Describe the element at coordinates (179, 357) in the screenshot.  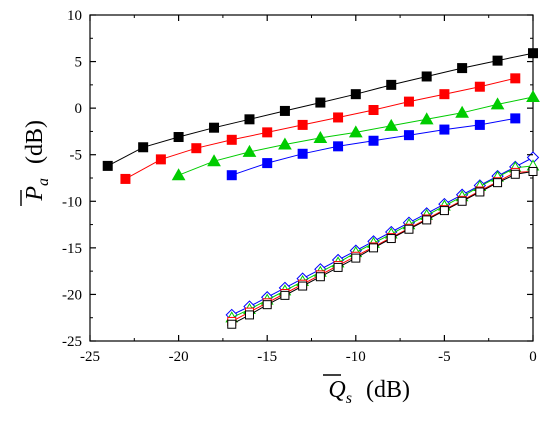
I see `x-tick-label: -20` at that location.